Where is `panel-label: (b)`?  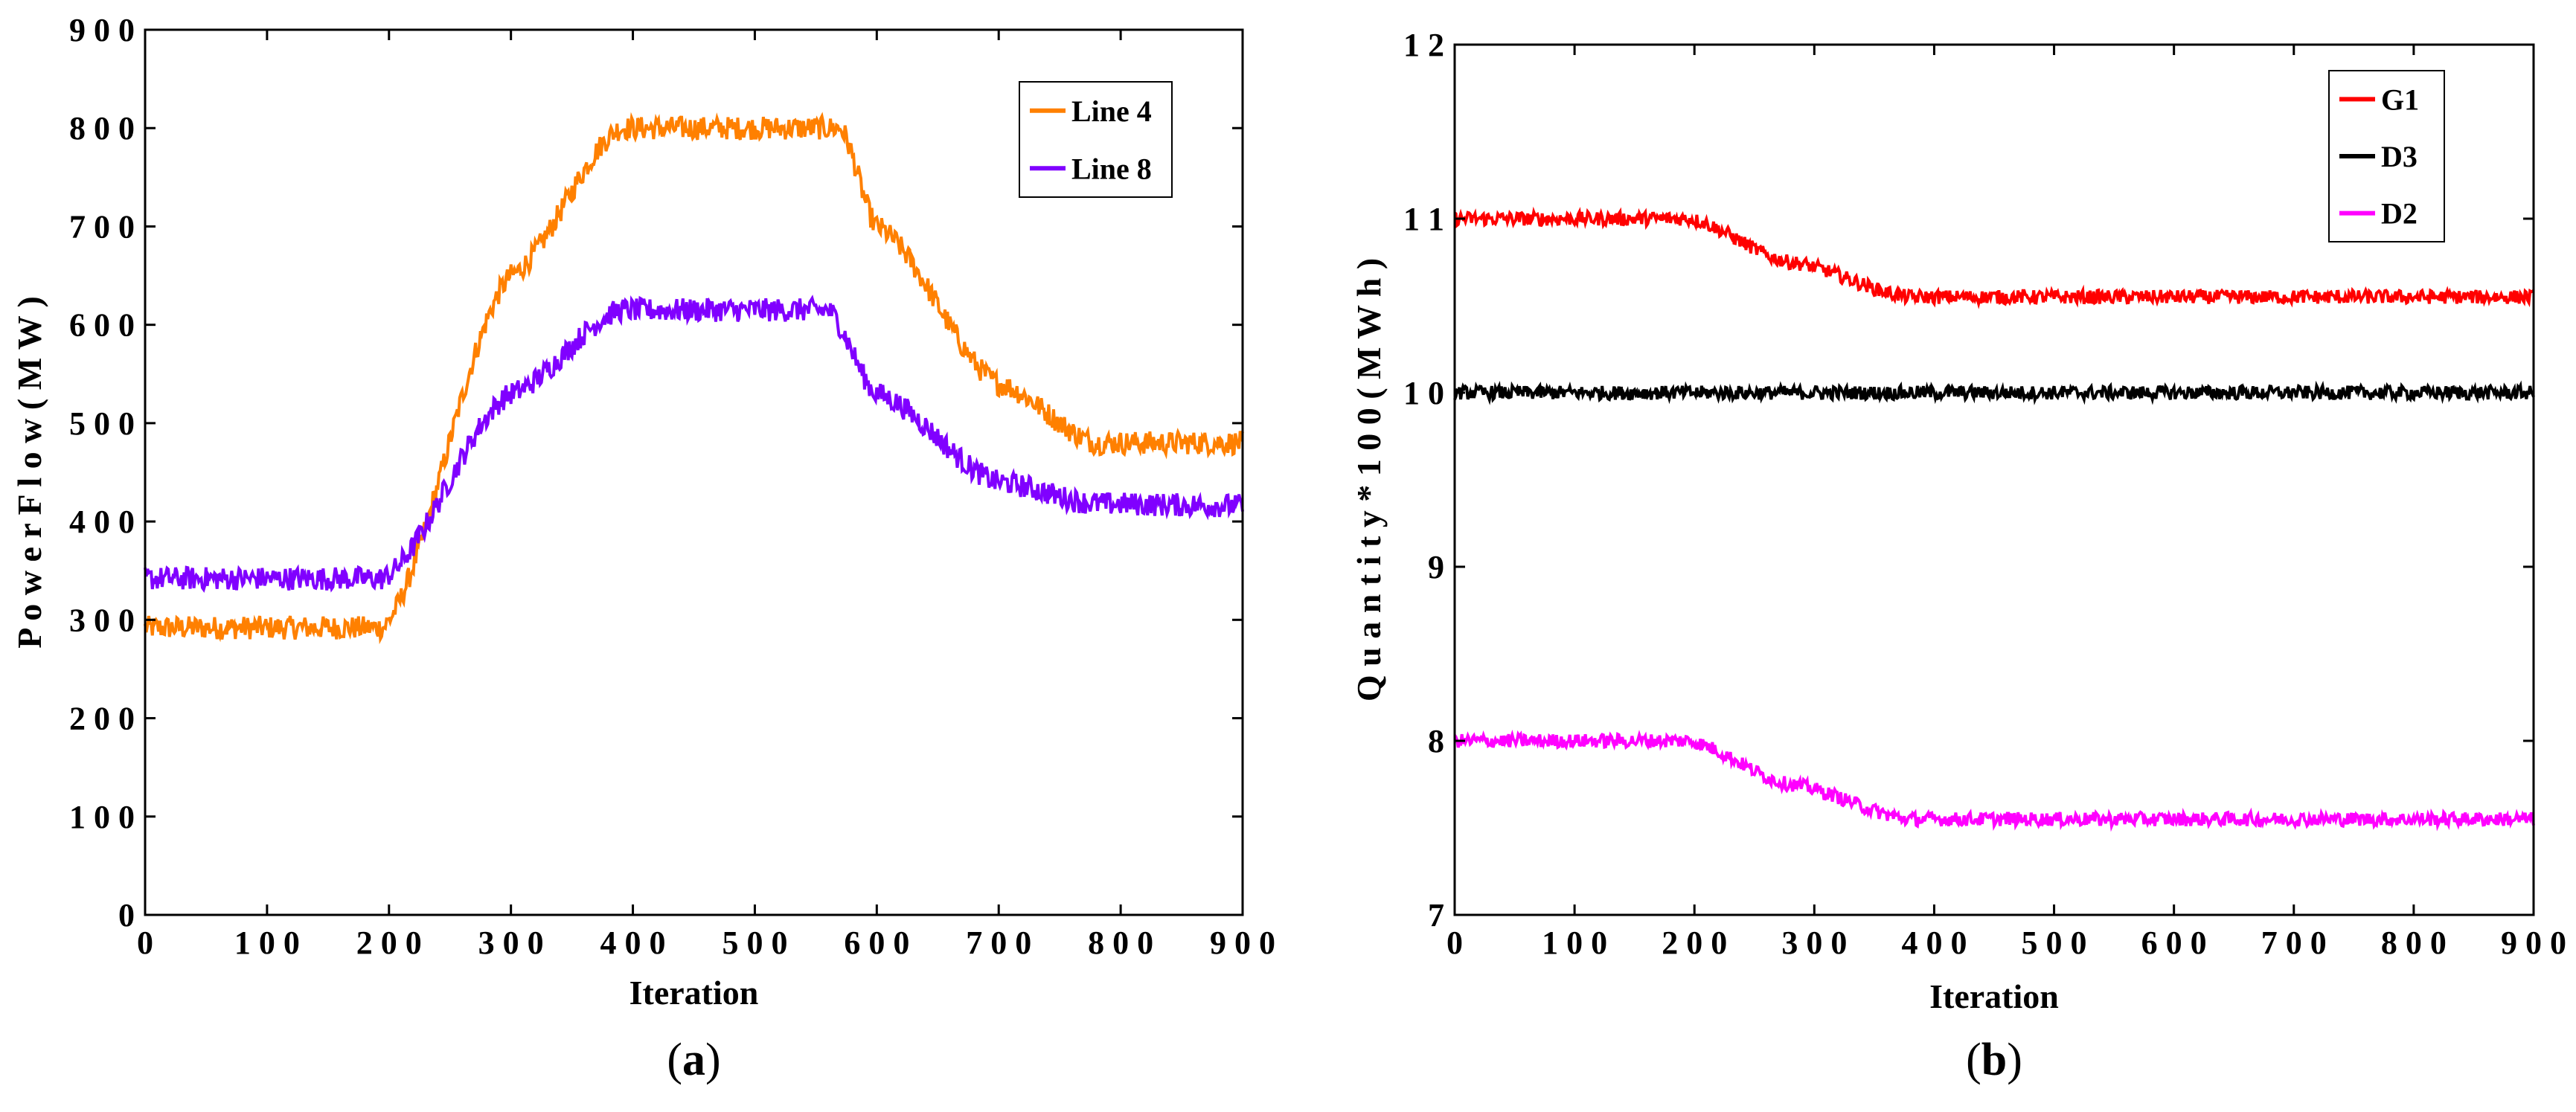 panel-label: (b) is located at coordinates (1994, 1060).